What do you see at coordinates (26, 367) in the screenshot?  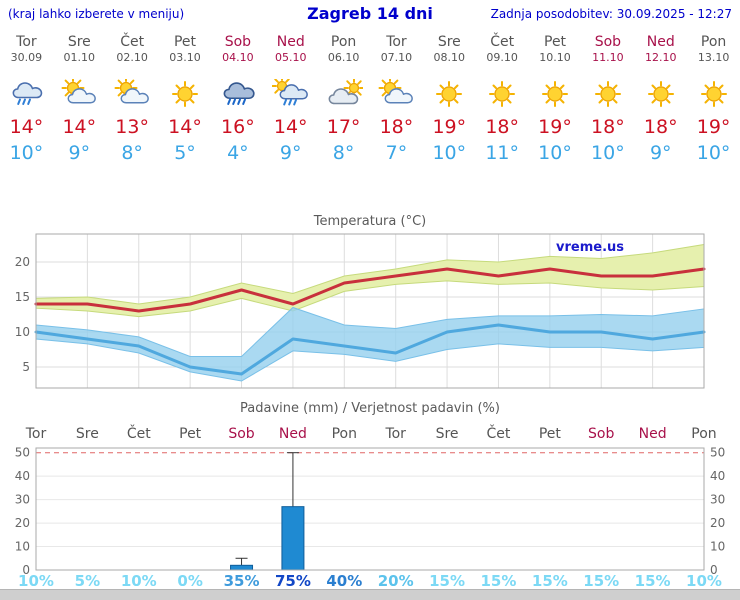 I see `svg-text: 5` at bounding box center [26, 367].